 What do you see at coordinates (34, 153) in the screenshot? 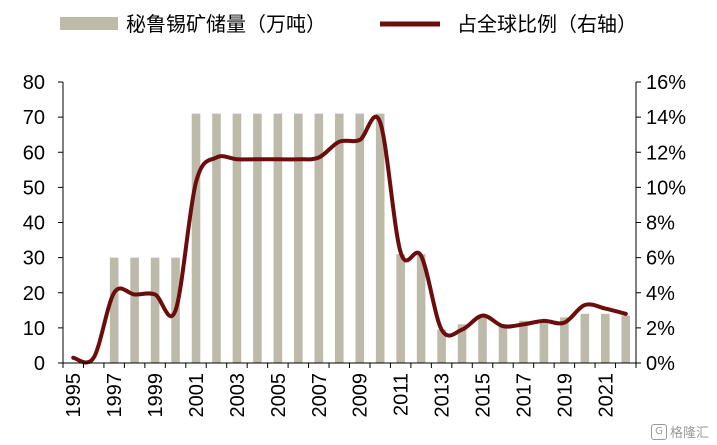
I see `left-tick-label: 60` at bounding box center [34, 153].